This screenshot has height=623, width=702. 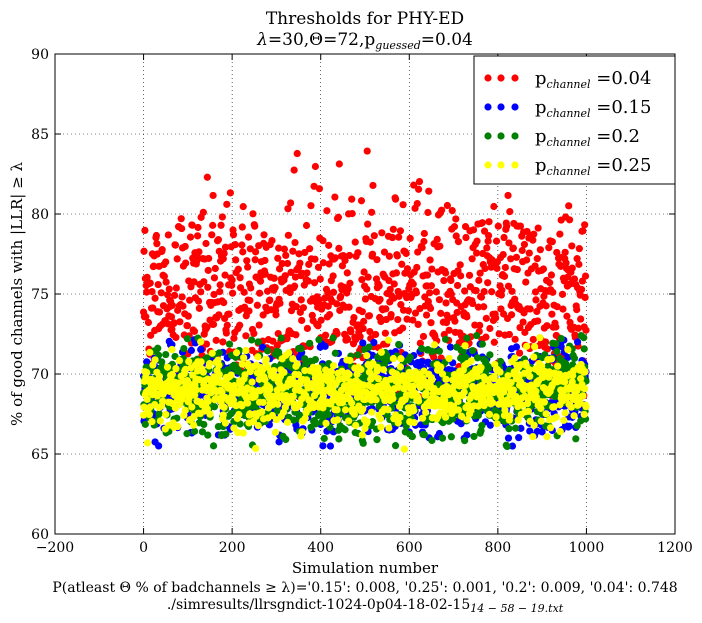 What do you see at coordinates (365, 19) in the screenshot?
I see `chart-title: Thresholds for PHY-ED` at bounding box center [365, 19].